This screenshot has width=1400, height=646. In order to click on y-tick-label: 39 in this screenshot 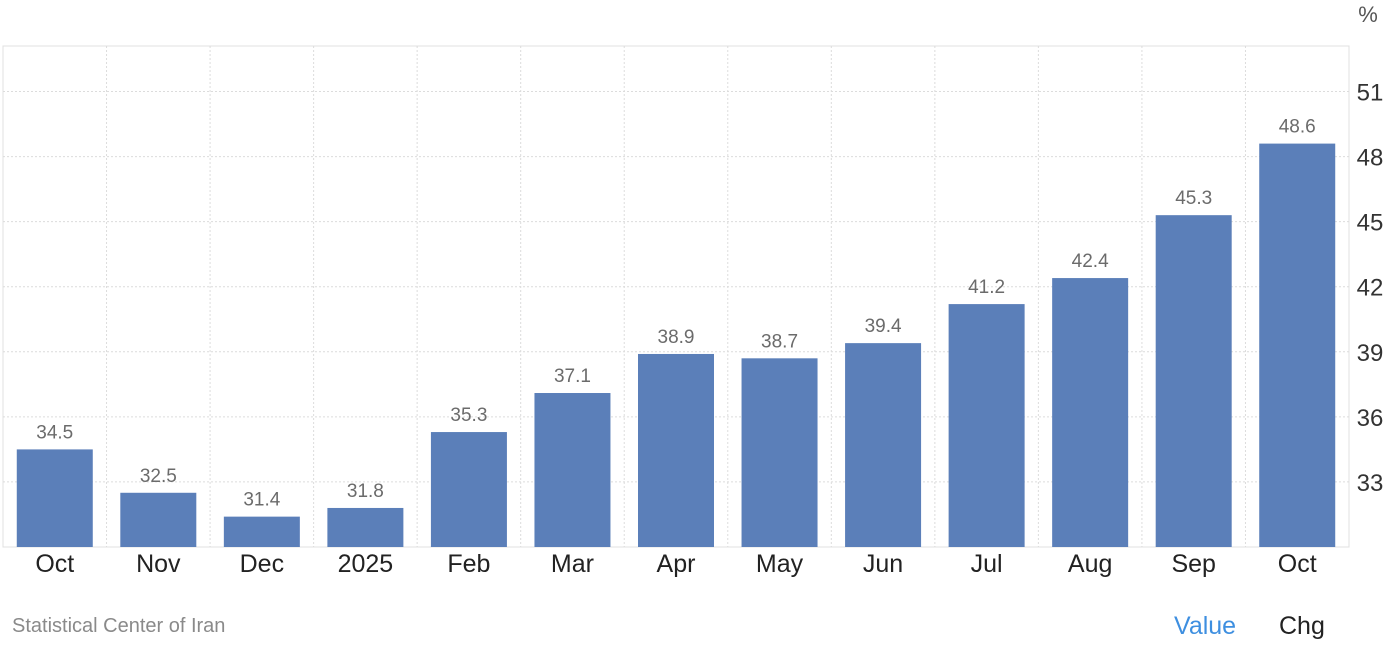, I will do `click(1370, 353)`.